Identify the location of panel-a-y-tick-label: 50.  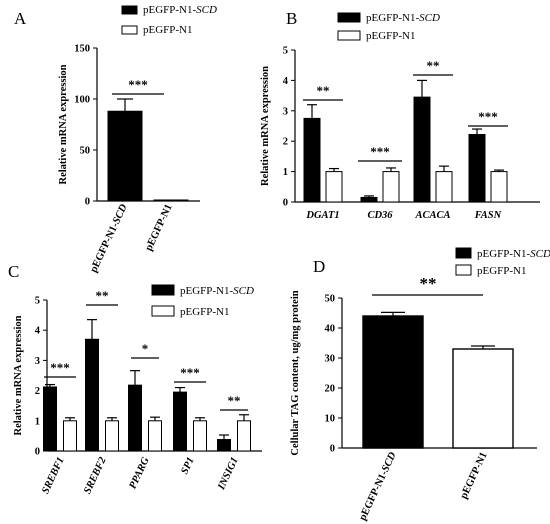
(85, 151).